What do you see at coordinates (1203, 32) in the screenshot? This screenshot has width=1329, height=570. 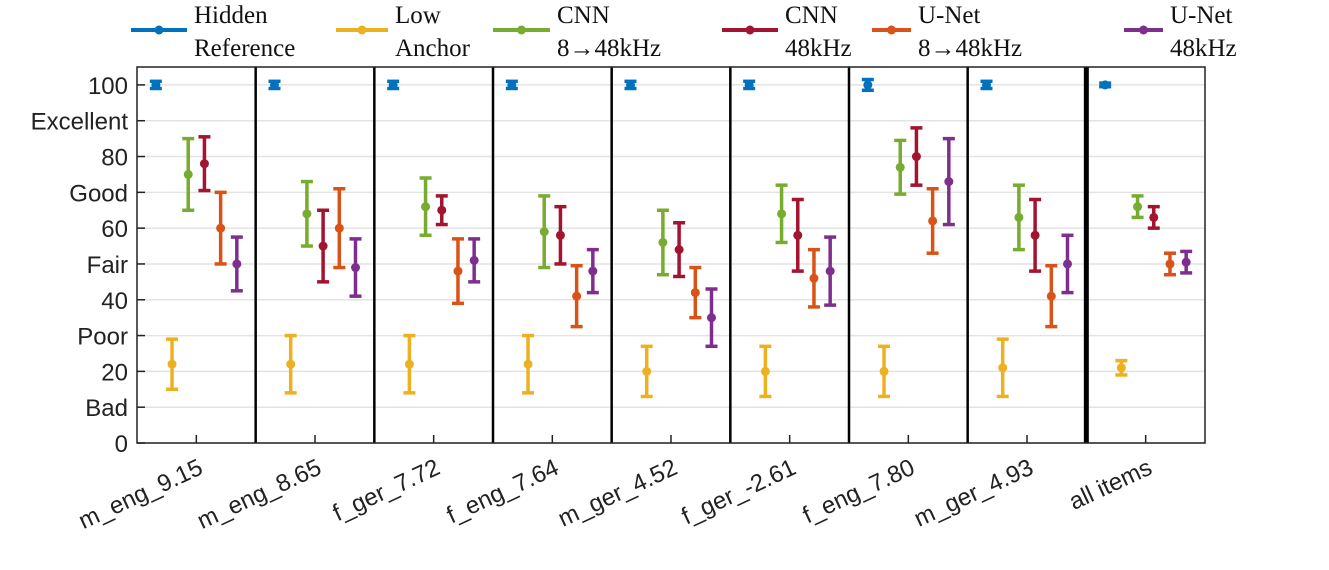 I see `legend-label: U-Net 48kHz` at bounding box center [1203, 32].